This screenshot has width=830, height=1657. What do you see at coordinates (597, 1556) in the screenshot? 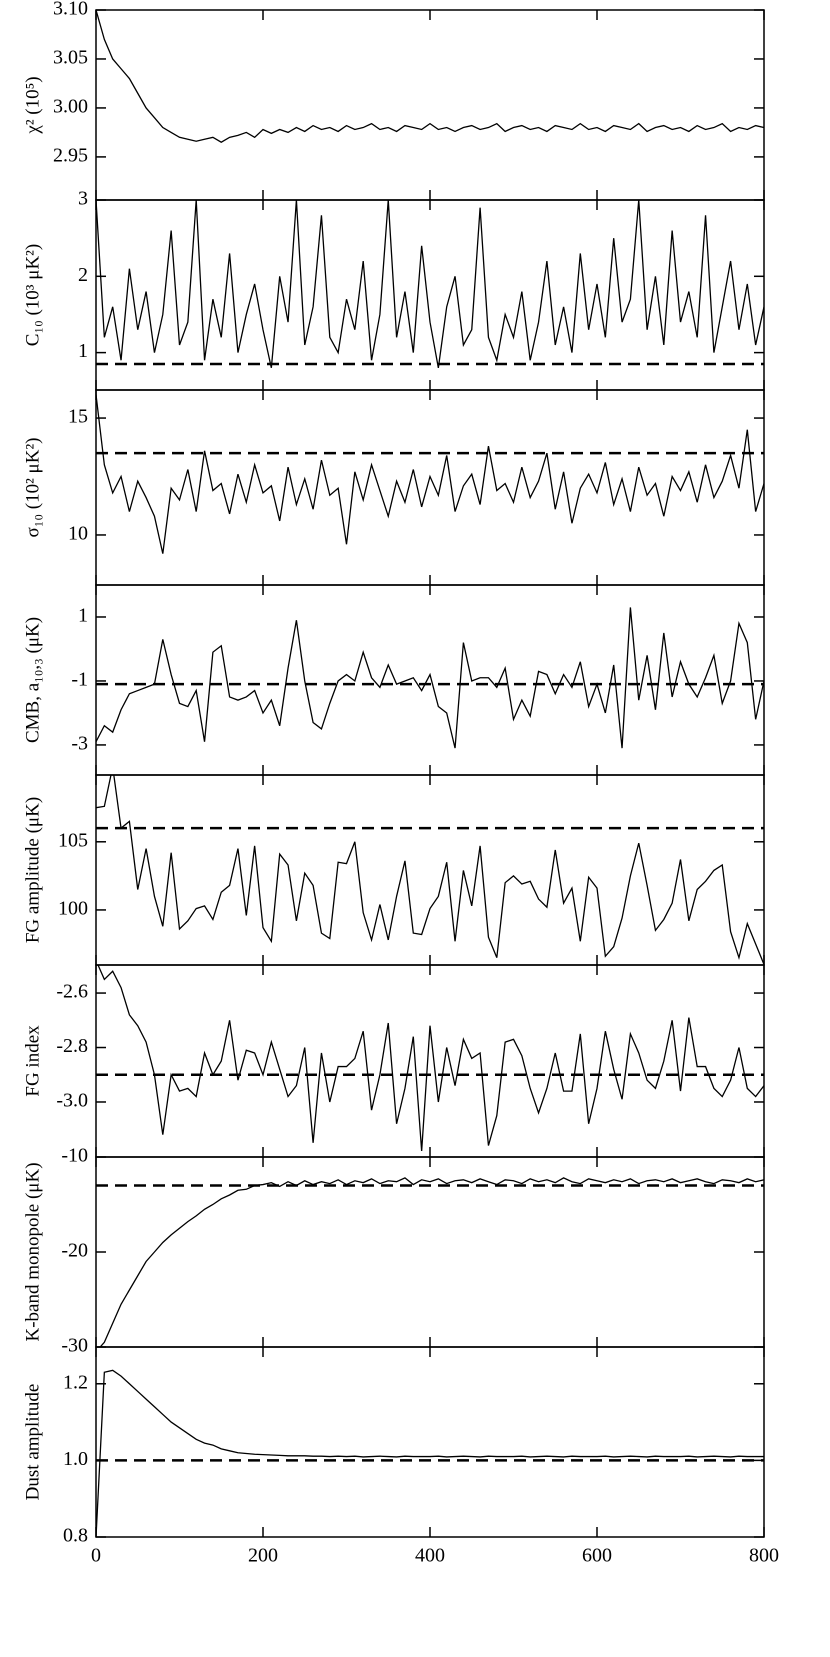
I see `x-tick-label: 600` at bounding box center [597, 1556].